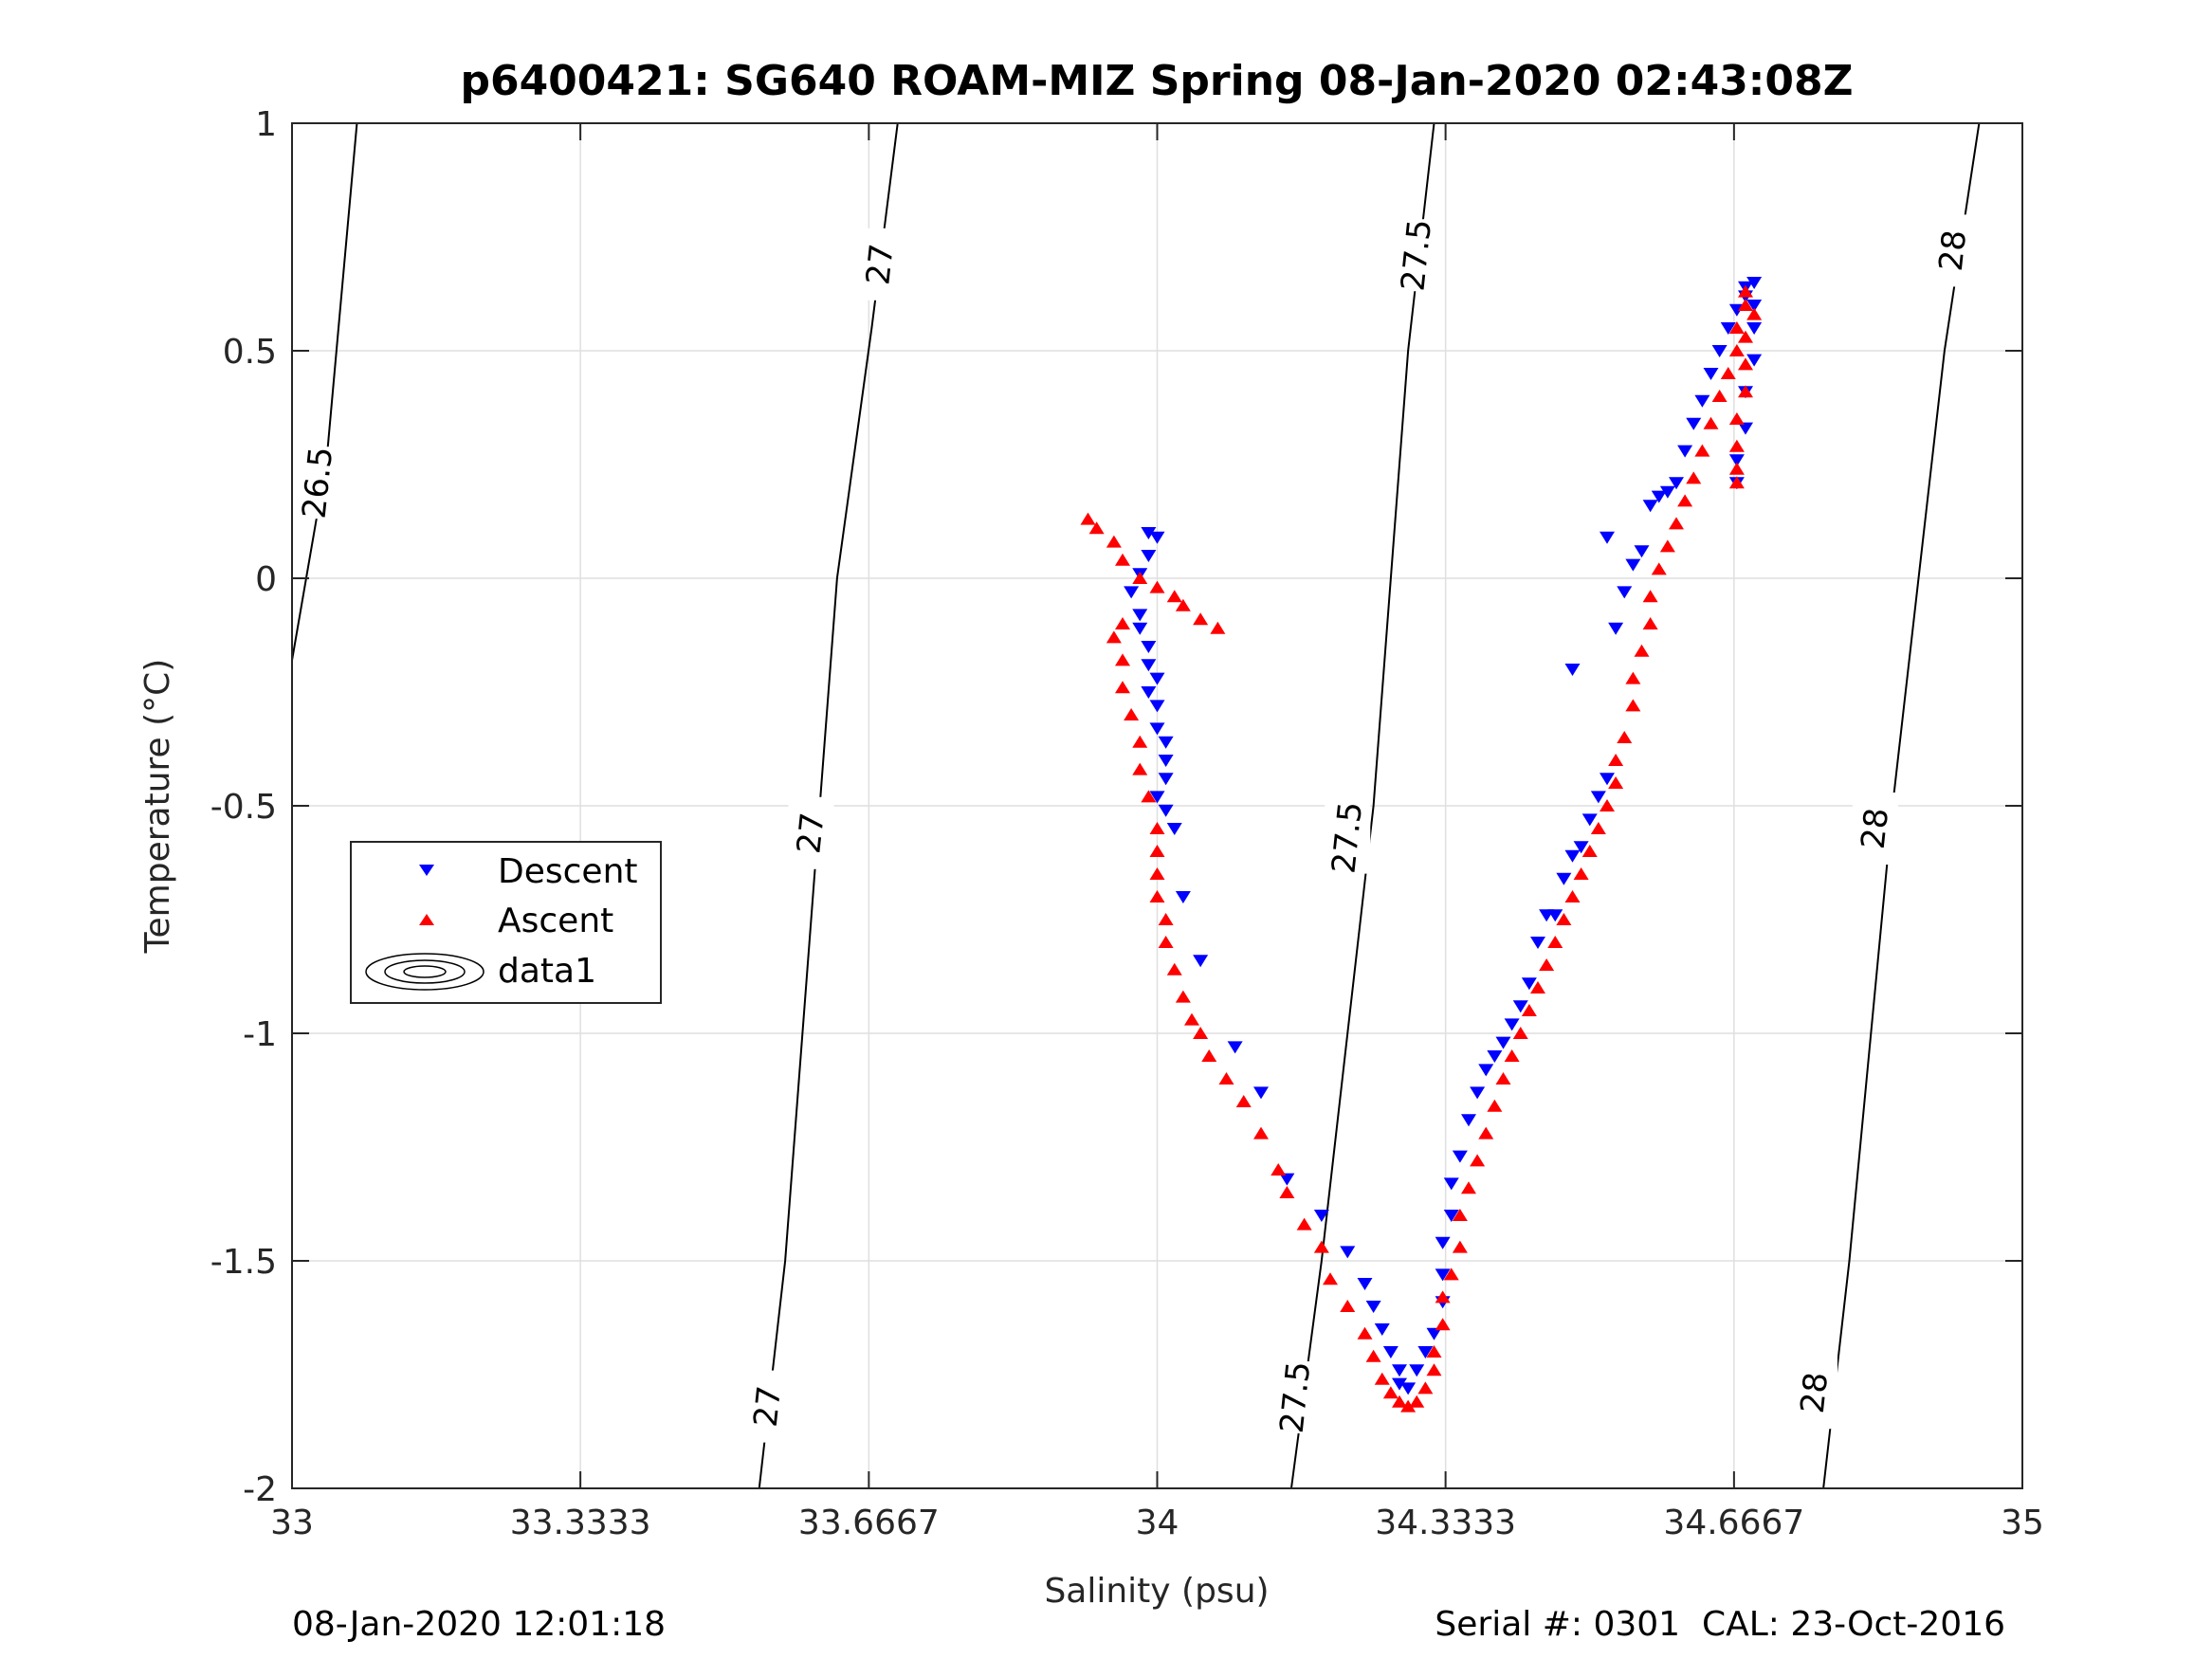  Describe the element at coordinates (426, 919) in the screenshot. I see `legend-ascent-marker` at that location.